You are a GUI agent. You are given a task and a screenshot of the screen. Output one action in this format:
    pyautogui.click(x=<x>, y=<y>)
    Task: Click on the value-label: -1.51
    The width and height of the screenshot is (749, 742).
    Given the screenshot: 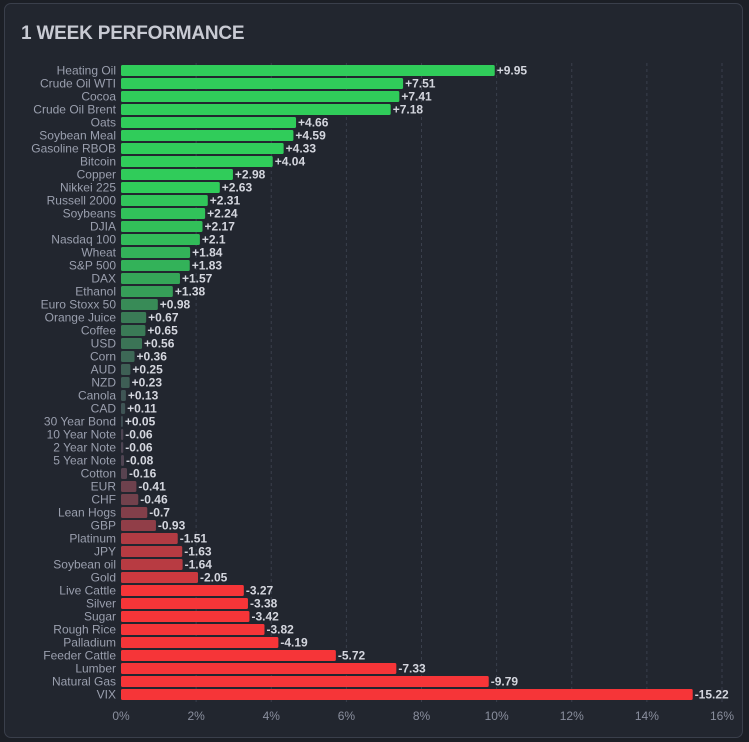 What is the action you would take?
    pyautogui.click(x=194, y=539)
    